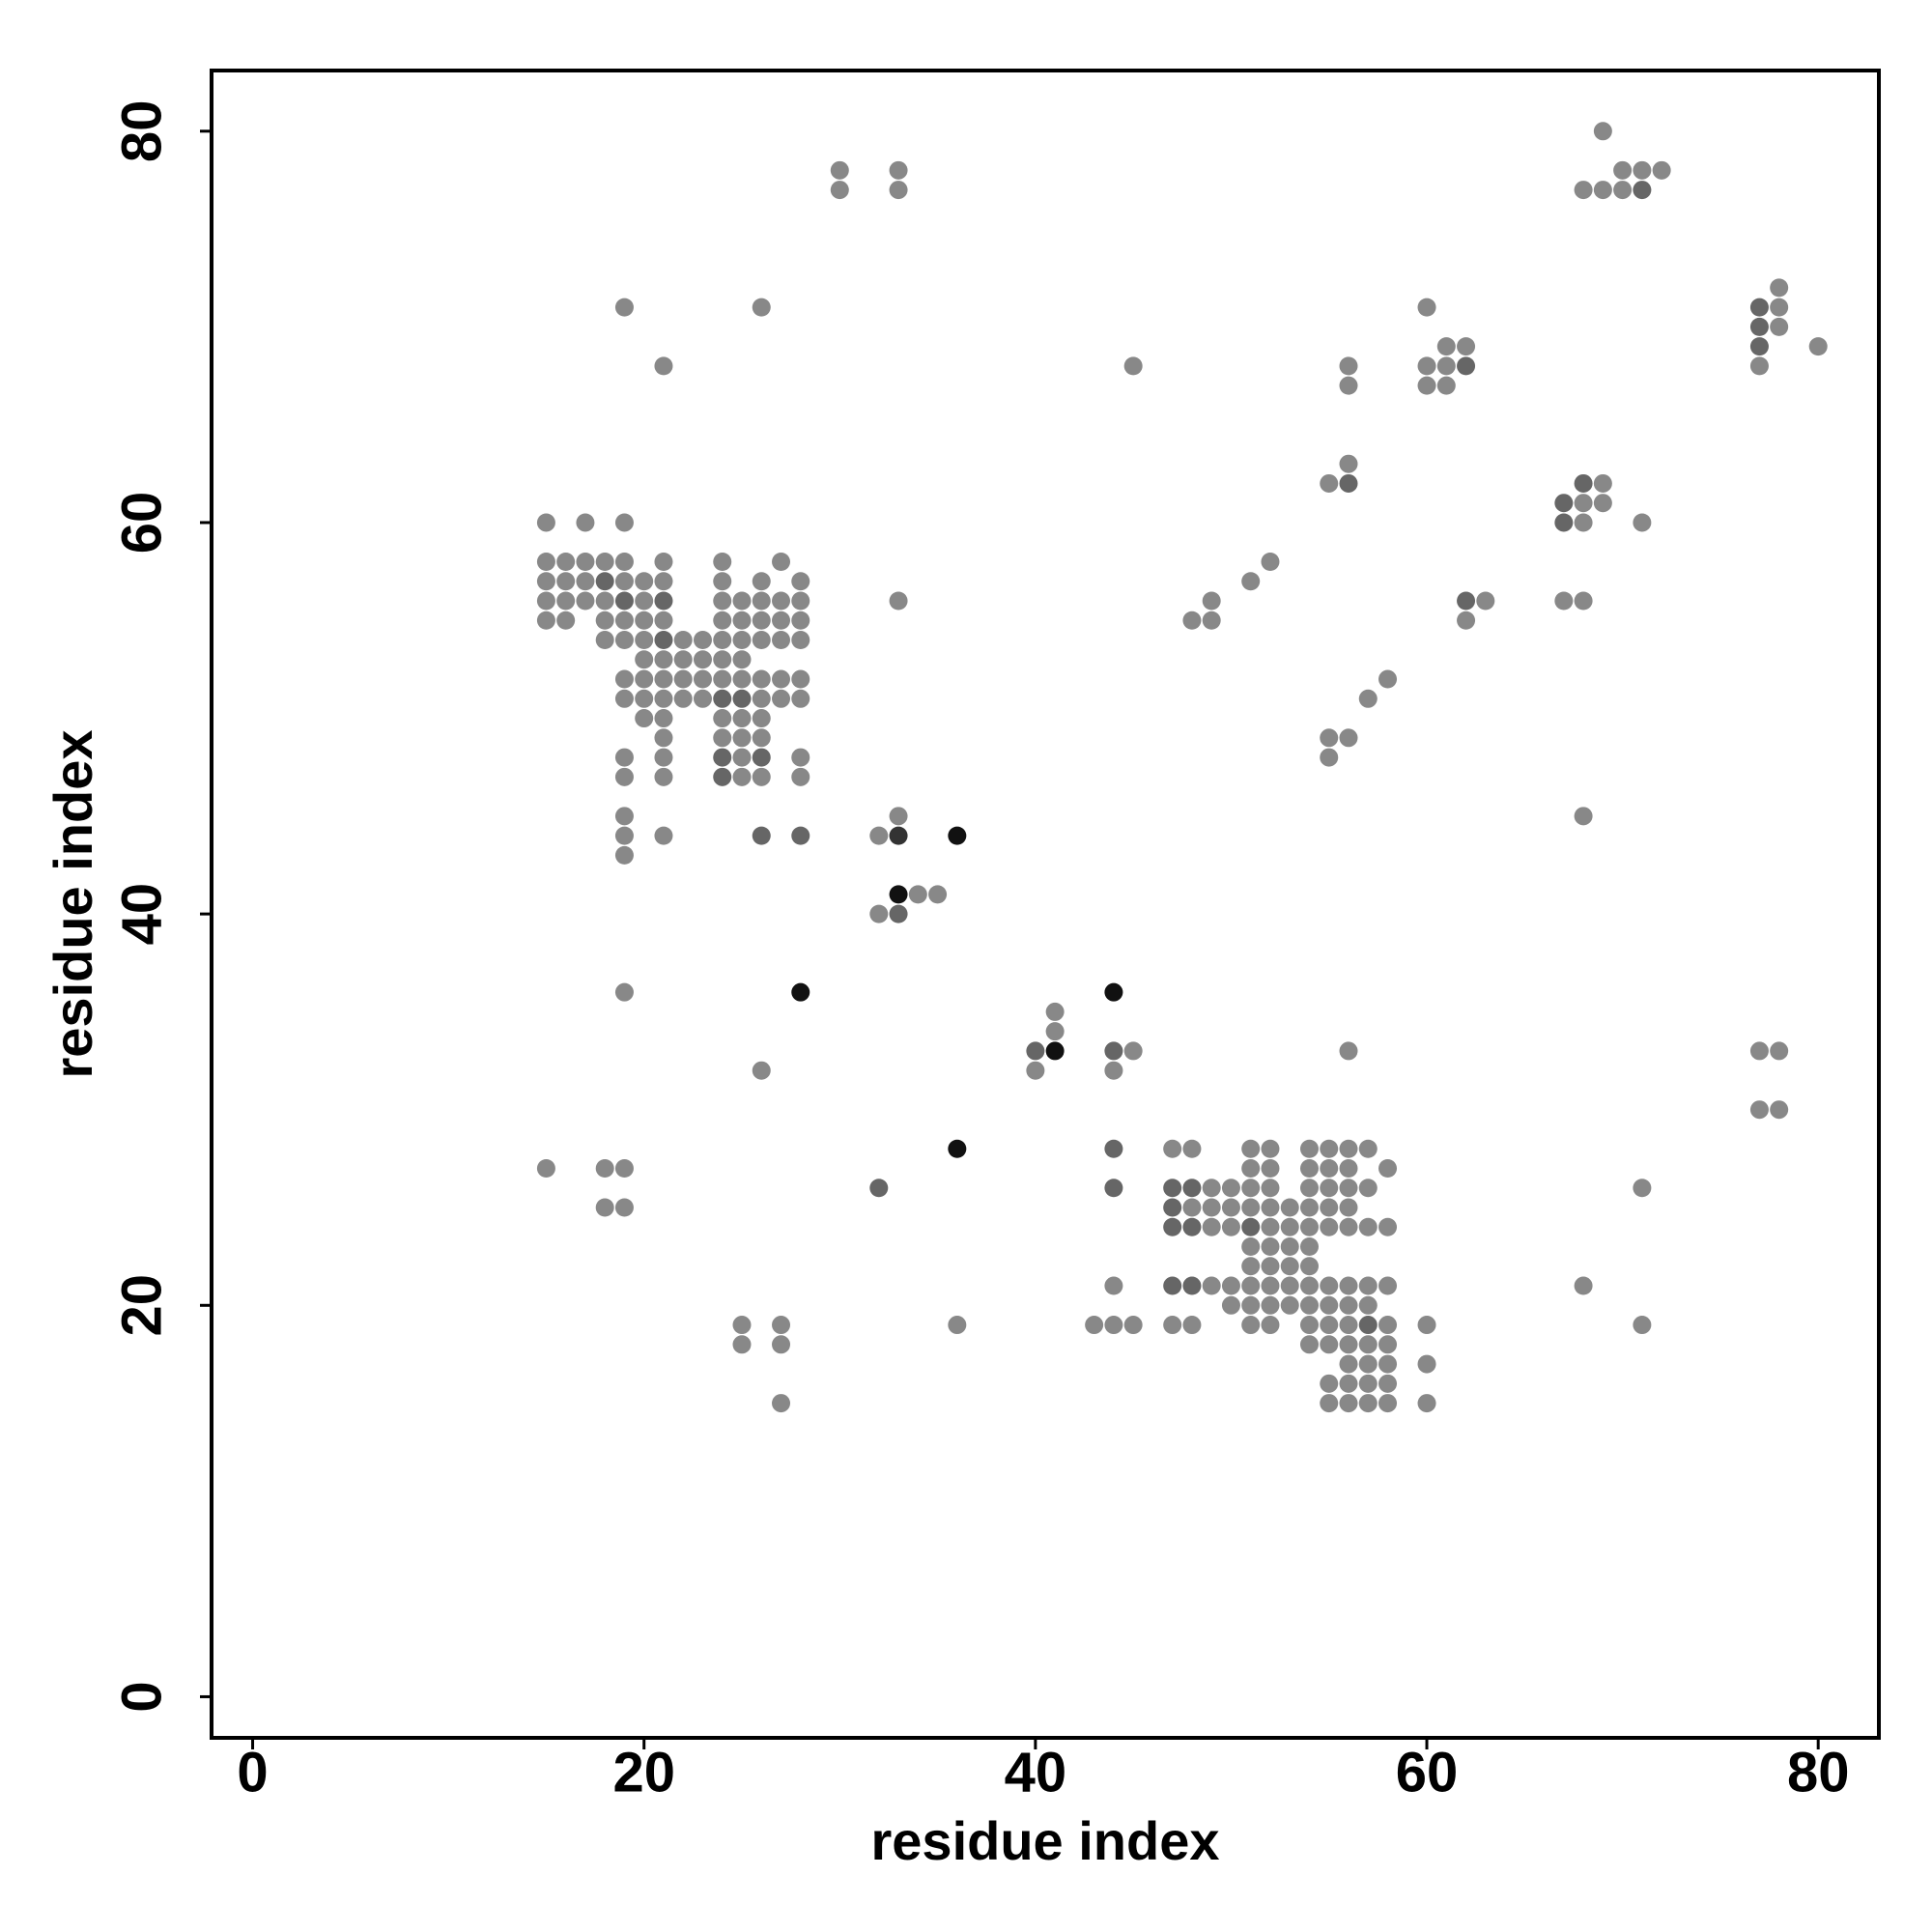  What do you see at coordinates (1044, 1840) in the screenshot?
I see `x-axis-label: residue index` at bounding box center [1044, 1840].